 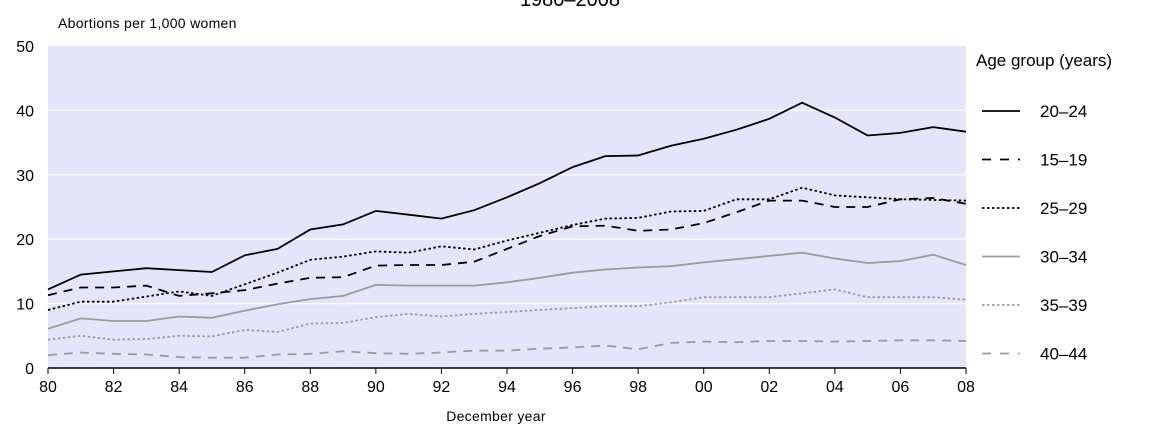 I want to click on x-tick-label: 06, so click(x=901, y=387).